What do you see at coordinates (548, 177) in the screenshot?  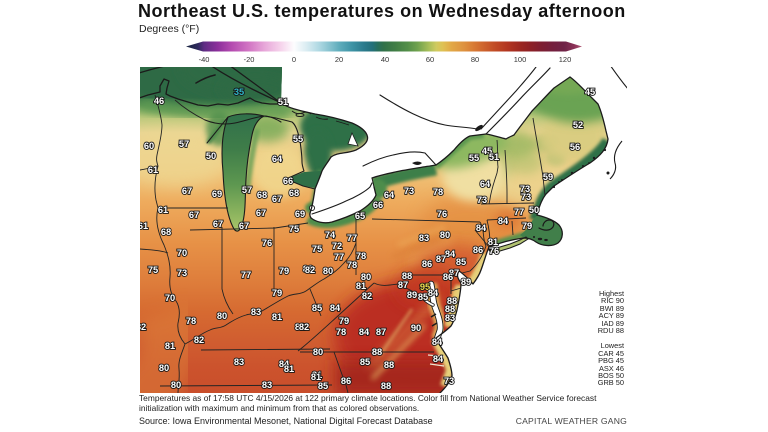 I see `svg-text: 59` at bounding box center [548, 177].